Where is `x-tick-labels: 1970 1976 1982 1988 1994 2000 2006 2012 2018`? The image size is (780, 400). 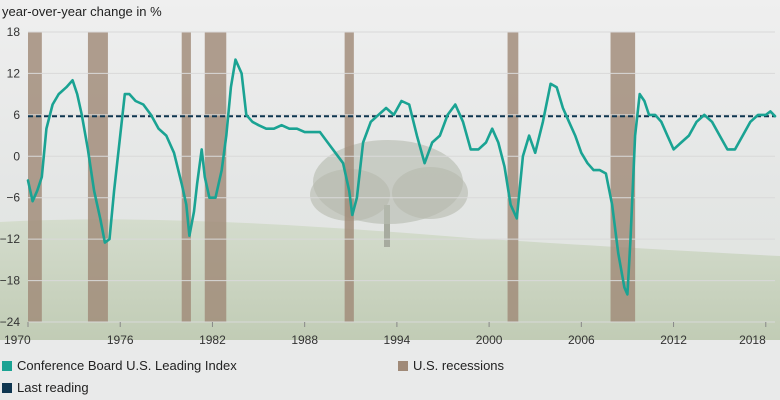 x-tick-labels: 1970 1976 1982 1988 1994 2000 2006 2012 2018 is located at coordinates (385, 334).